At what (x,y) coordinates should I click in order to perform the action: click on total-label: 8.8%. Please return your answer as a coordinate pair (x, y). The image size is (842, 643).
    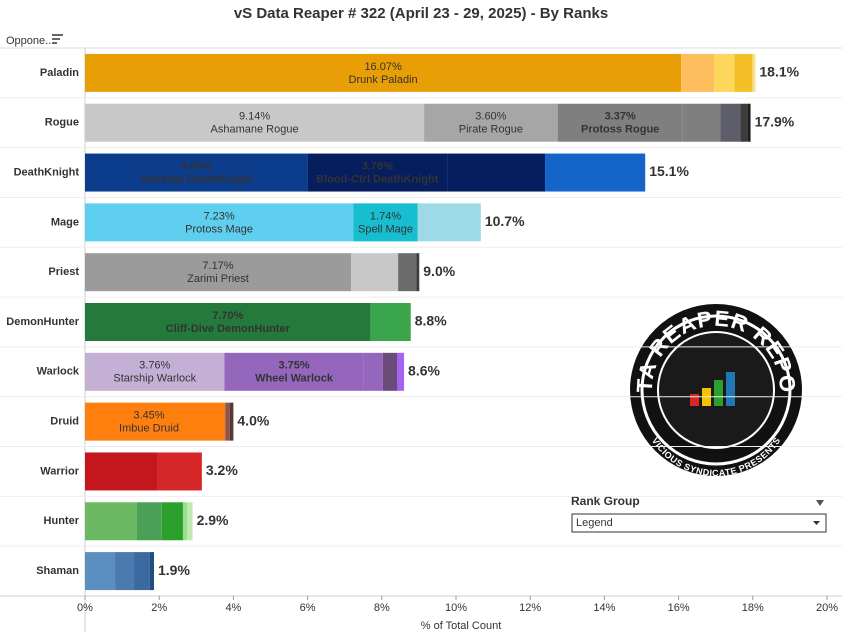
    Looking at the image, I should click on (431, 321).